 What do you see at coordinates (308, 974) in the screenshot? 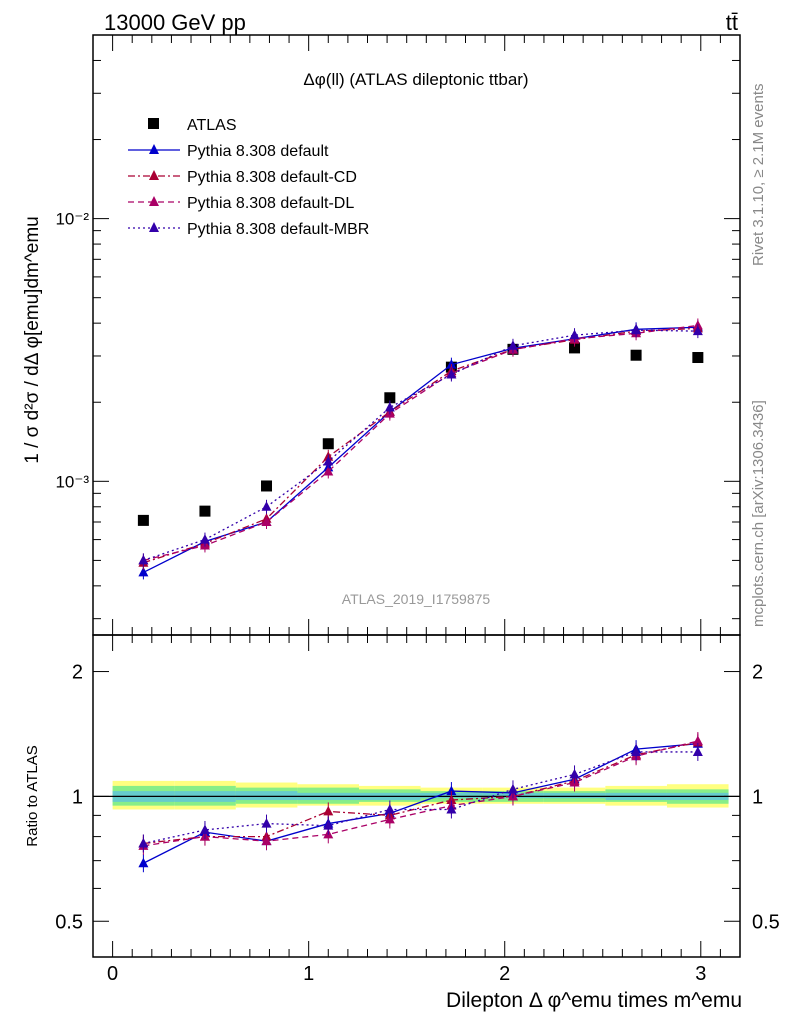
I see `x-tick-label: 1` at bounding box center [308, 974].